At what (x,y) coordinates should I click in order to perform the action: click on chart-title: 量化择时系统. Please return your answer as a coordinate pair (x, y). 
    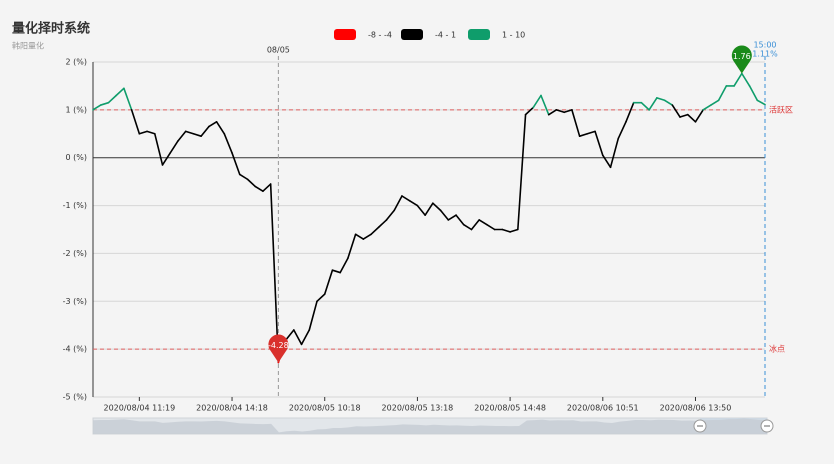
    Looking at the image, I should click on (51, 29).